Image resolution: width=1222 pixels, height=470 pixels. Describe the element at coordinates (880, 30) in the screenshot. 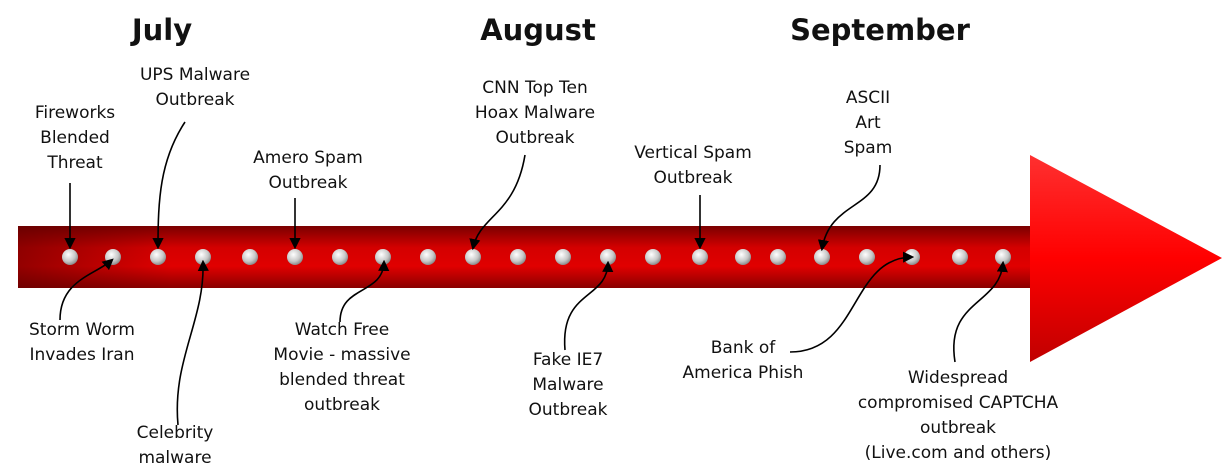

I see `month-label: September` at that location.